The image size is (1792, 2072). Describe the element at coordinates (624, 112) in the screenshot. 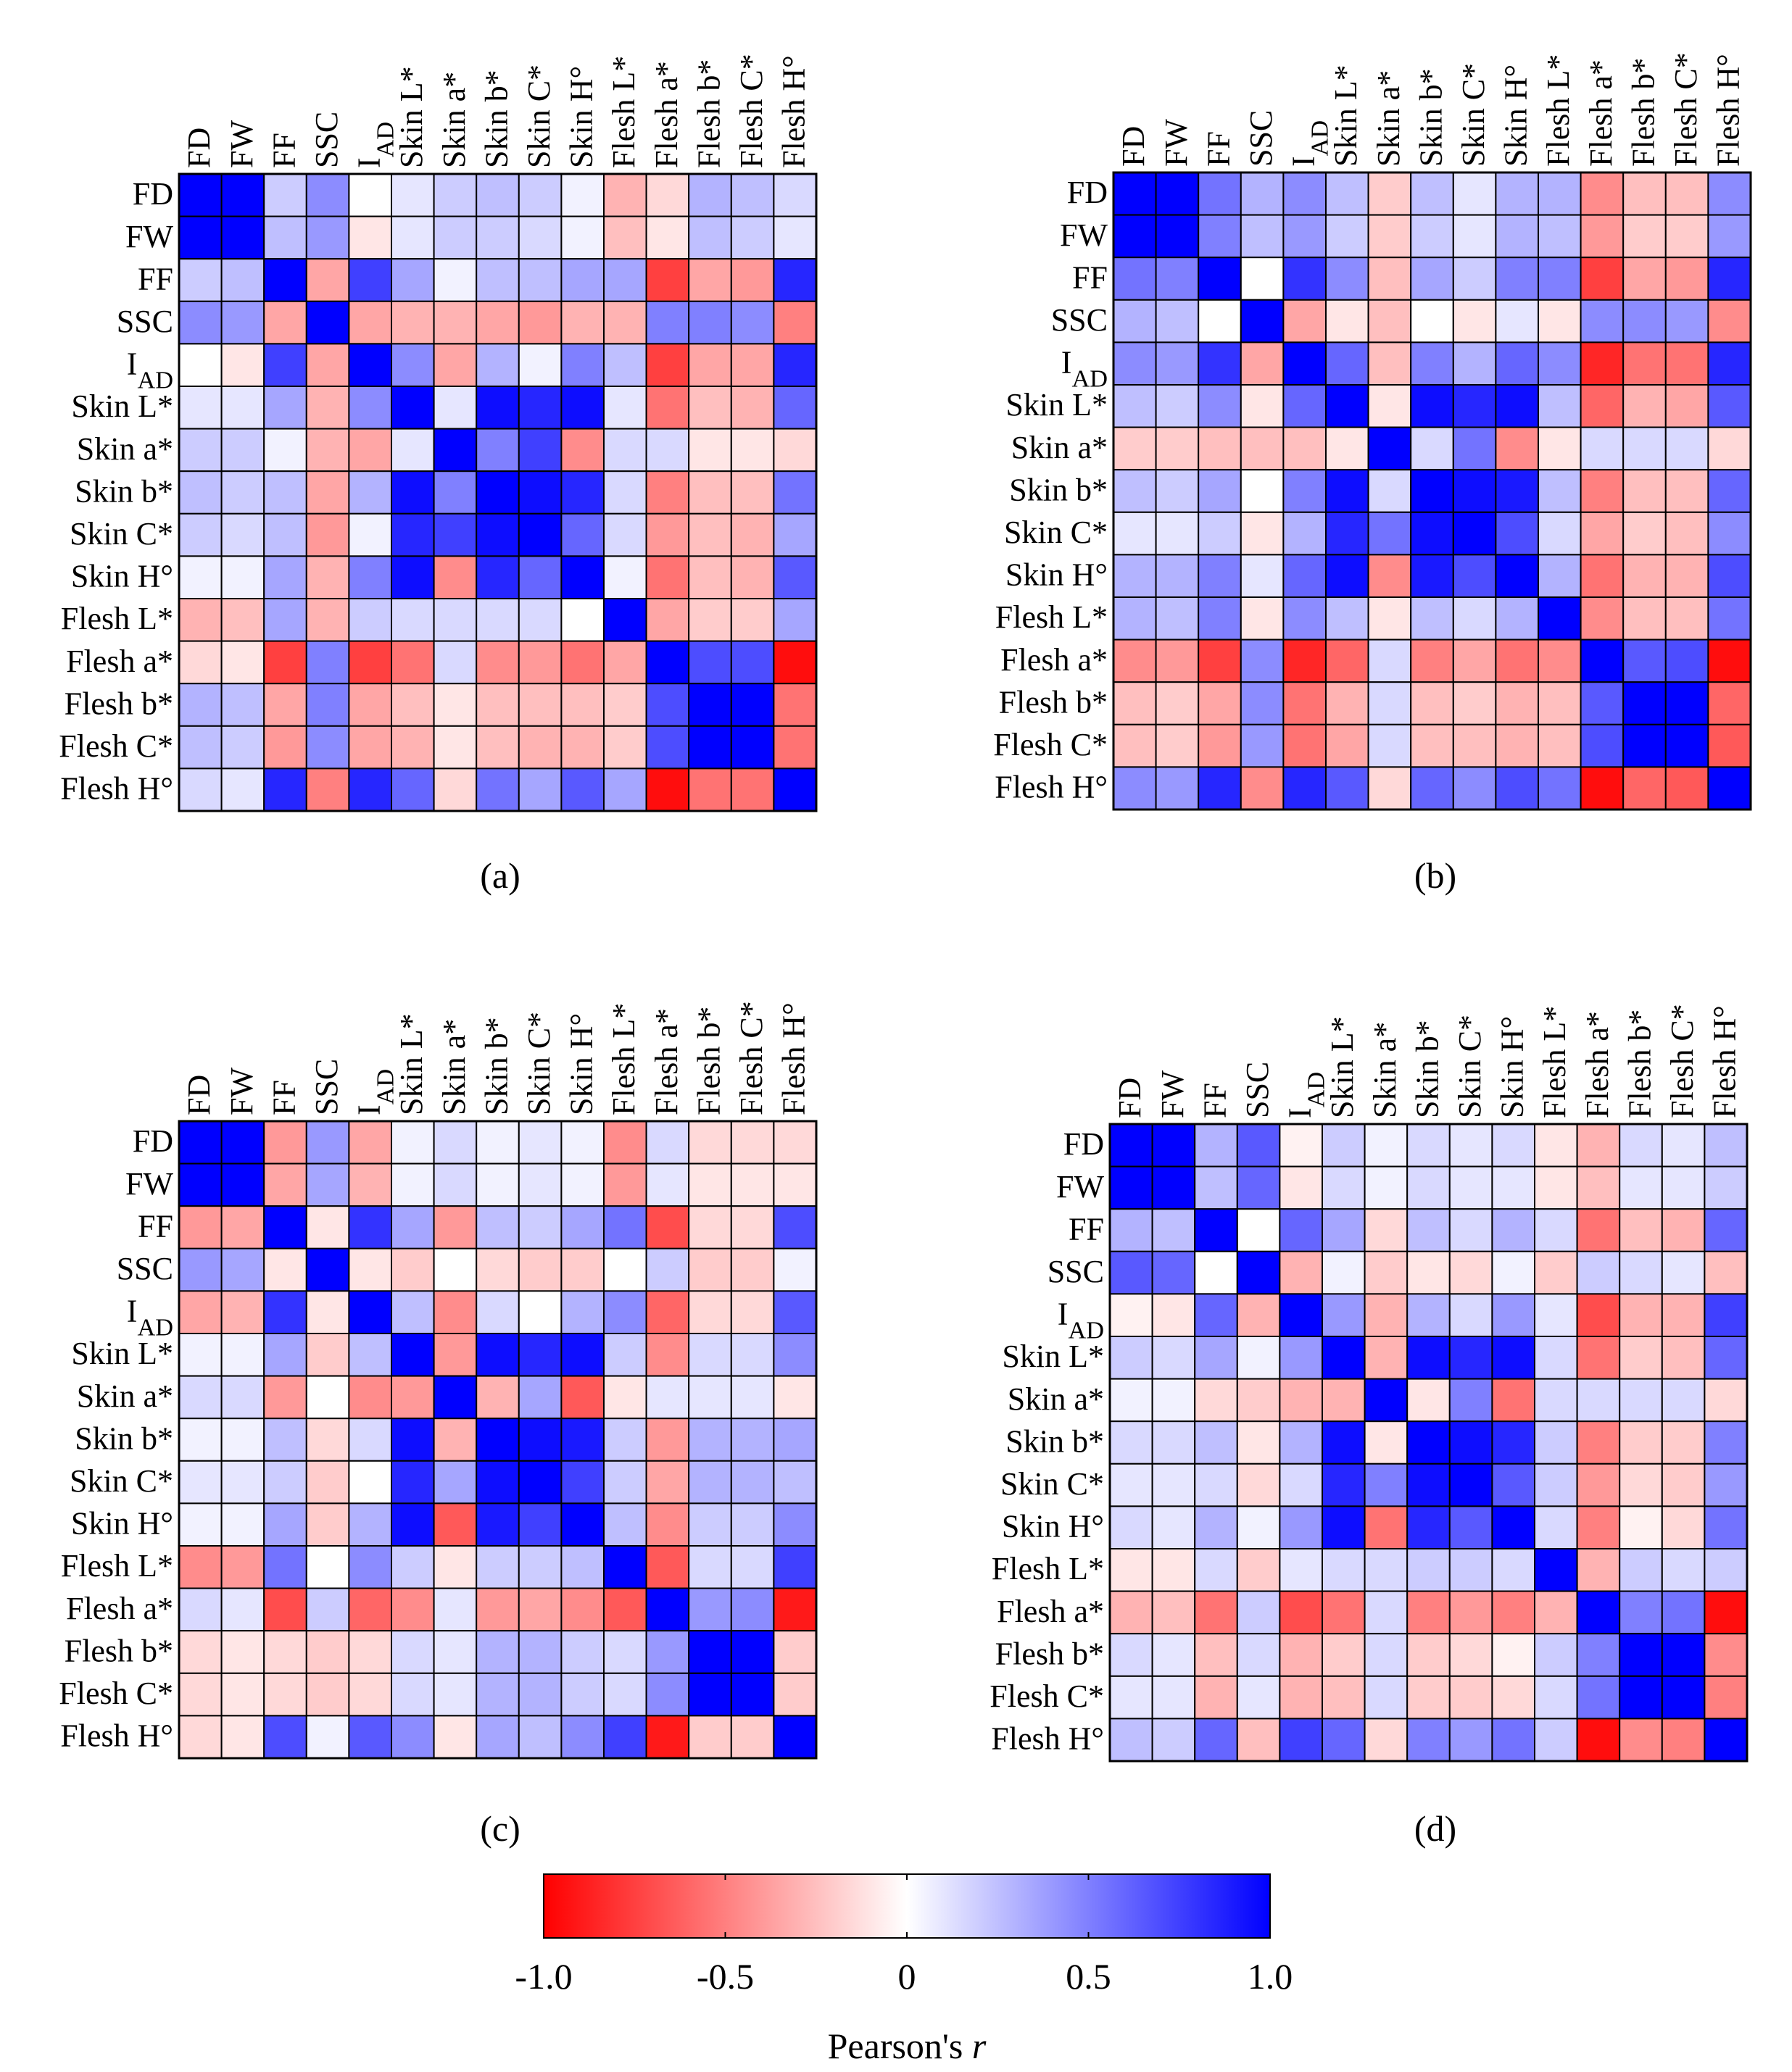

I see `col-label-flesh-l-star: Flesh L*` at that location.